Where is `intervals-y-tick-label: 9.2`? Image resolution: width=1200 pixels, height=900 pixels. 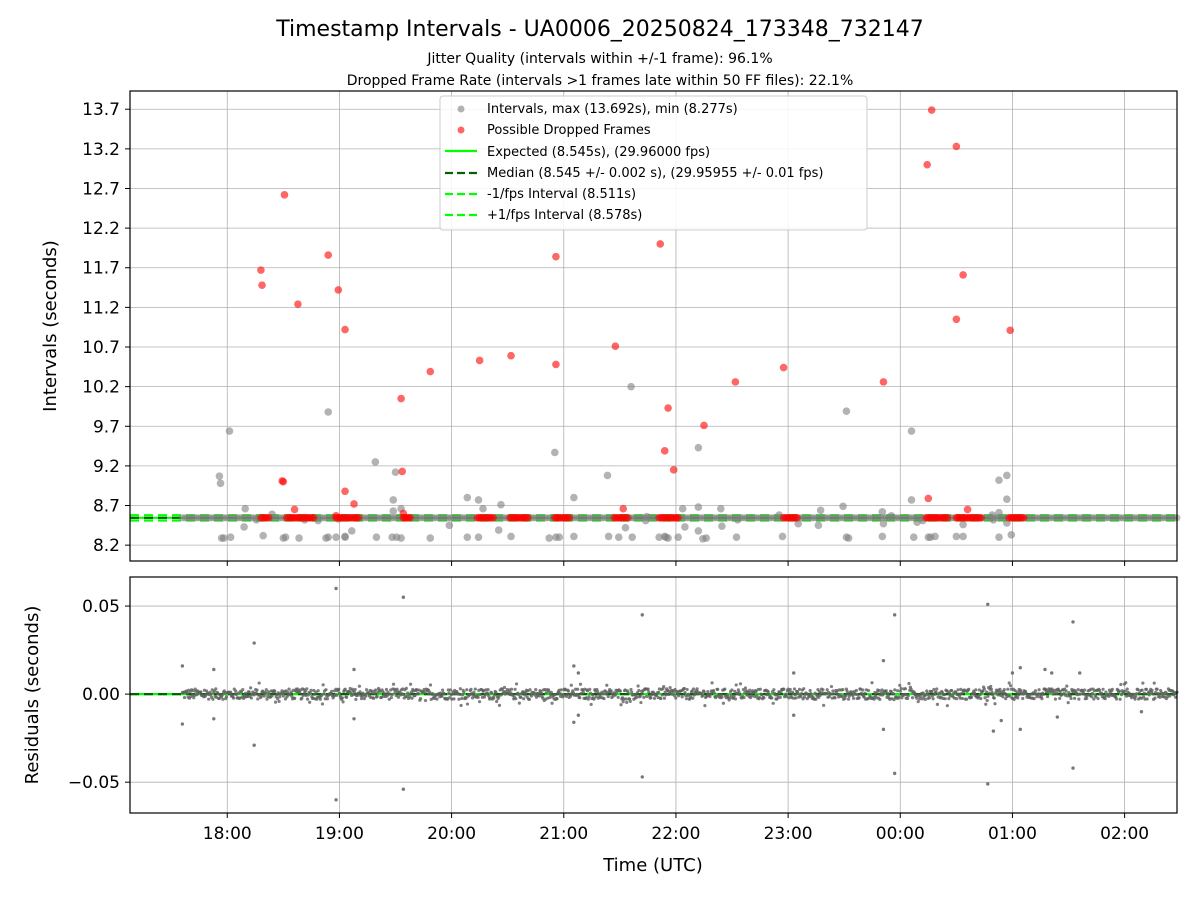 intervals-y-tick-label: 9.2 is located at coordinates (106, 467).